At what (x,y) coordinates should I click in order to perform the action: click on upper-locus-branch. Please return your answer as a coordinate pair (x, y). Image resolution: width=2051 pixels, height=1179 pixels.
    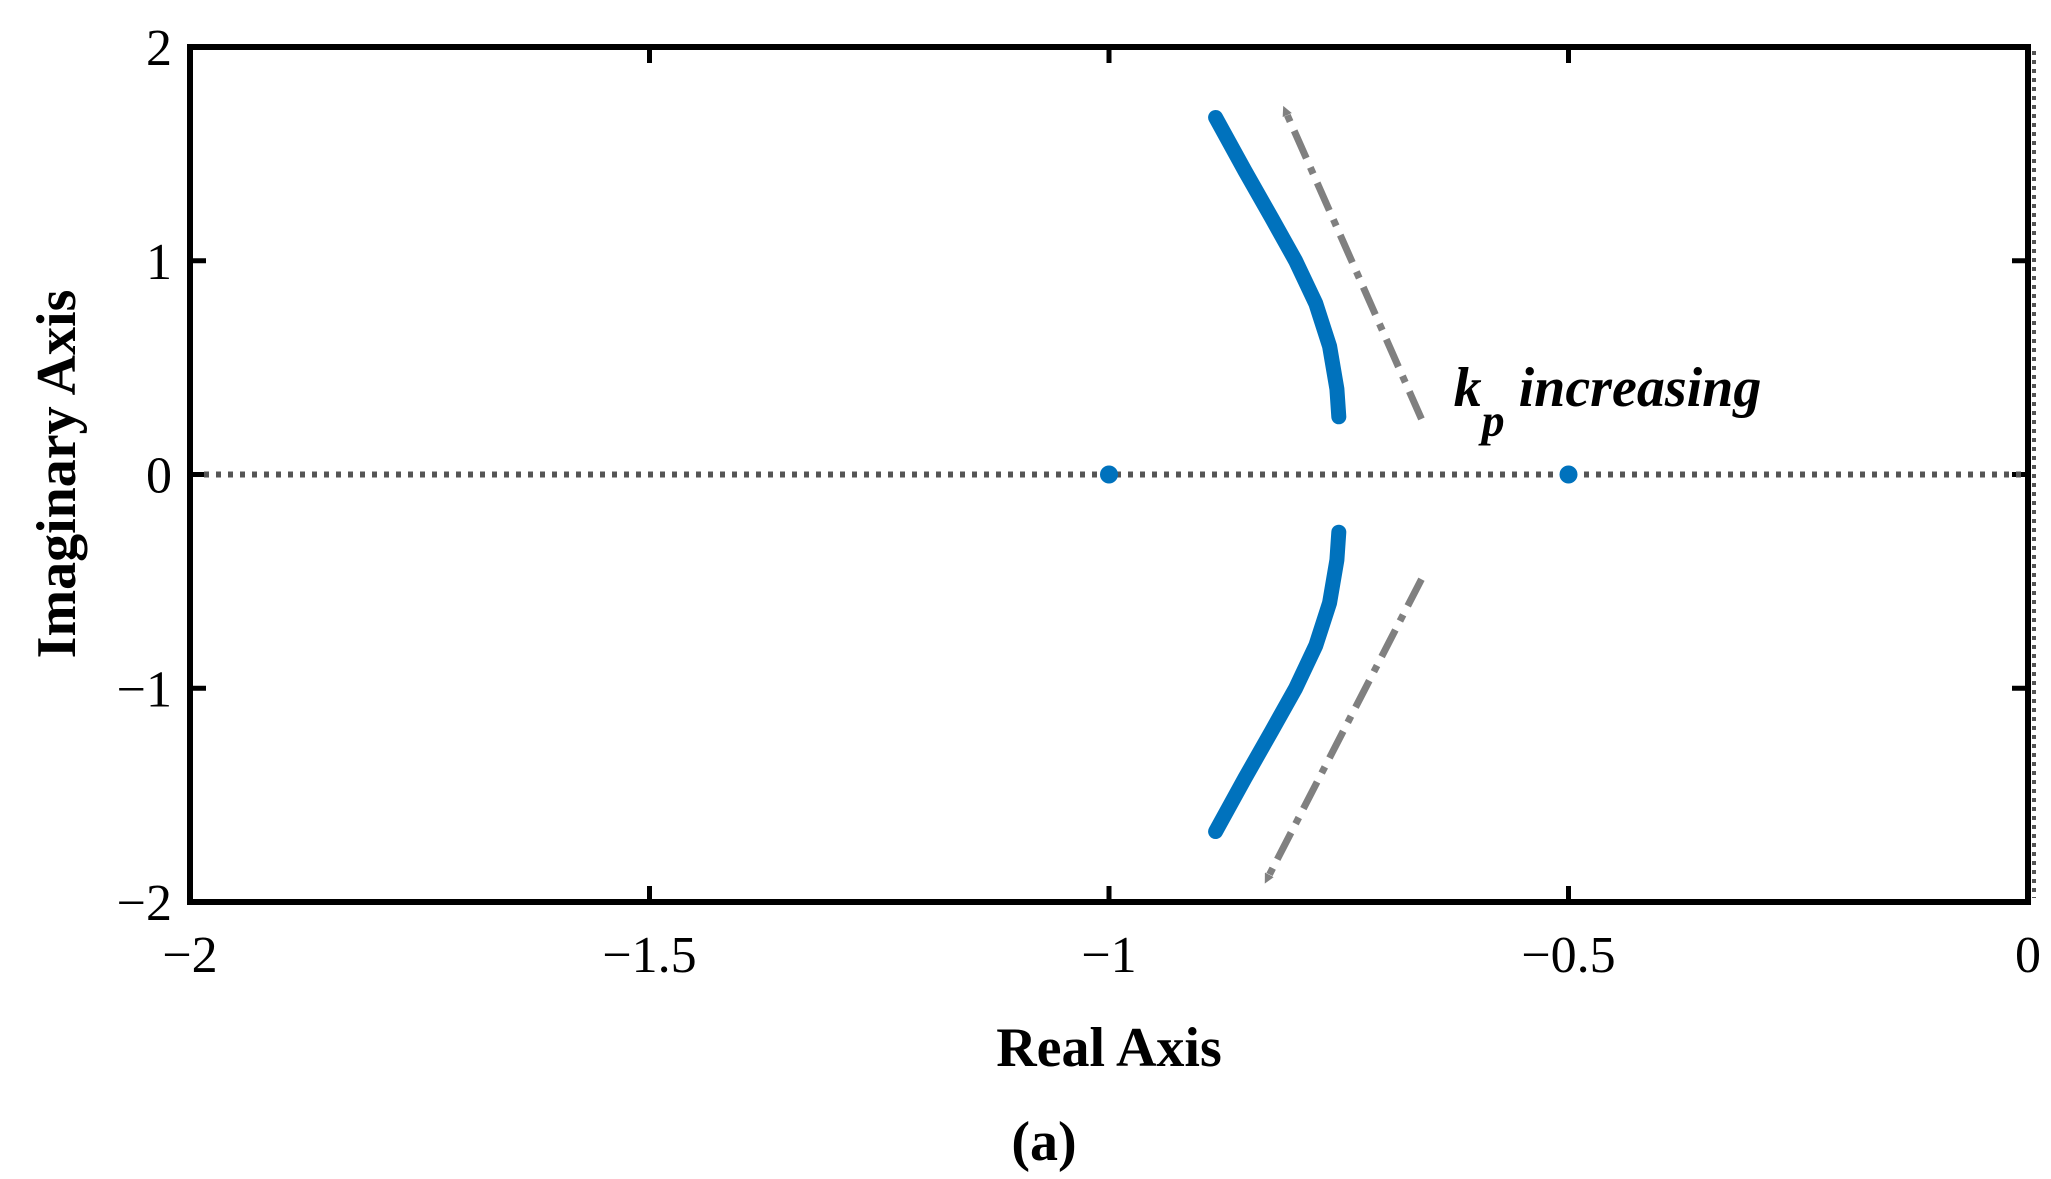
    Looking at the image, I should click on (1277, 267).